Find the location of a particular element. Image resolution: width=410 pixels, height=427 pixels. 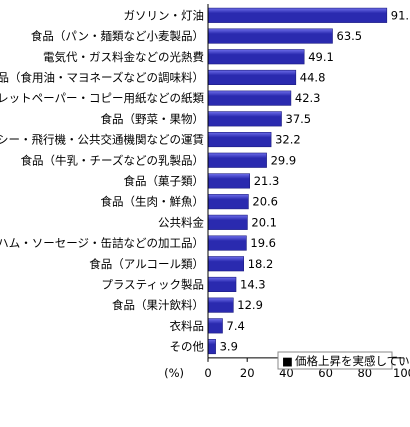

legend: ■ 価格上昇を実感している人 is located at coordinates (343, 360).